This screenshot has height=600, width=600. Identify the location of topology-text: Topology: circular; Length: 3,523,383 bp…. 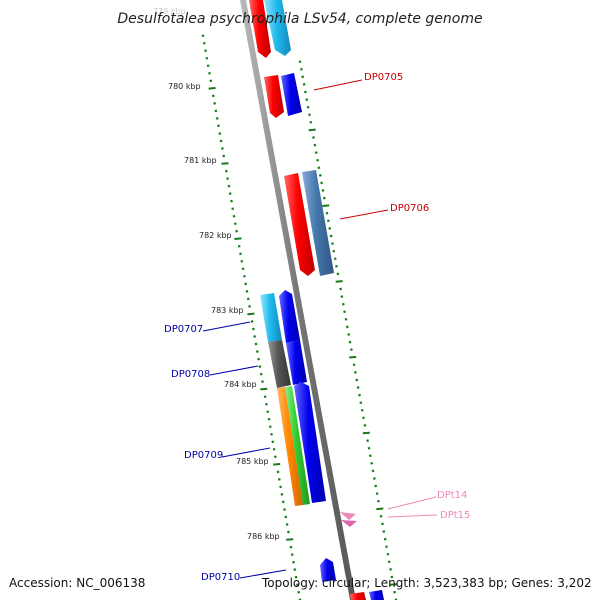
(426, 583).